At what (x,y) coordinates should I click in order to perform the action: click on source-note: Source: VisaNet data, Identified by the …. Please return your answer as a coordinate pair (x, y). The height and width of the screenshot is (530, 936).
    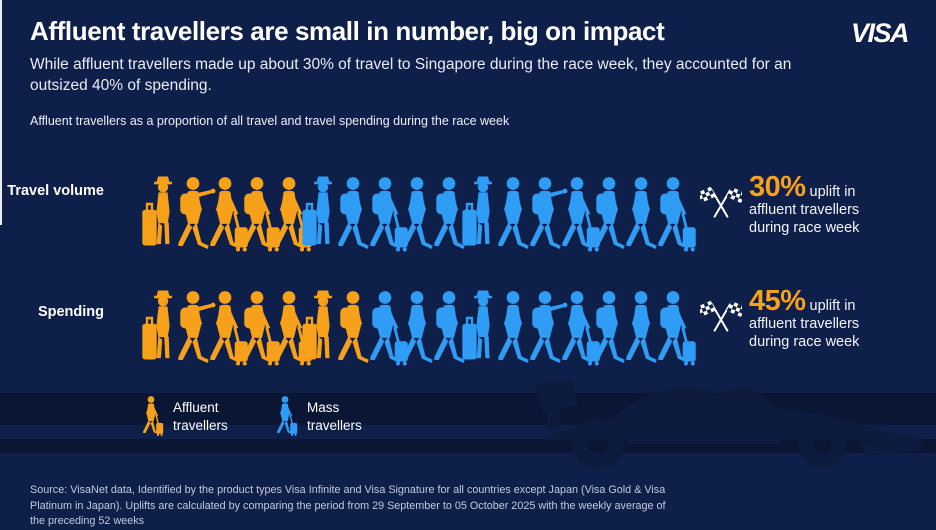
    Looking at the image, I should click on (348, 506).